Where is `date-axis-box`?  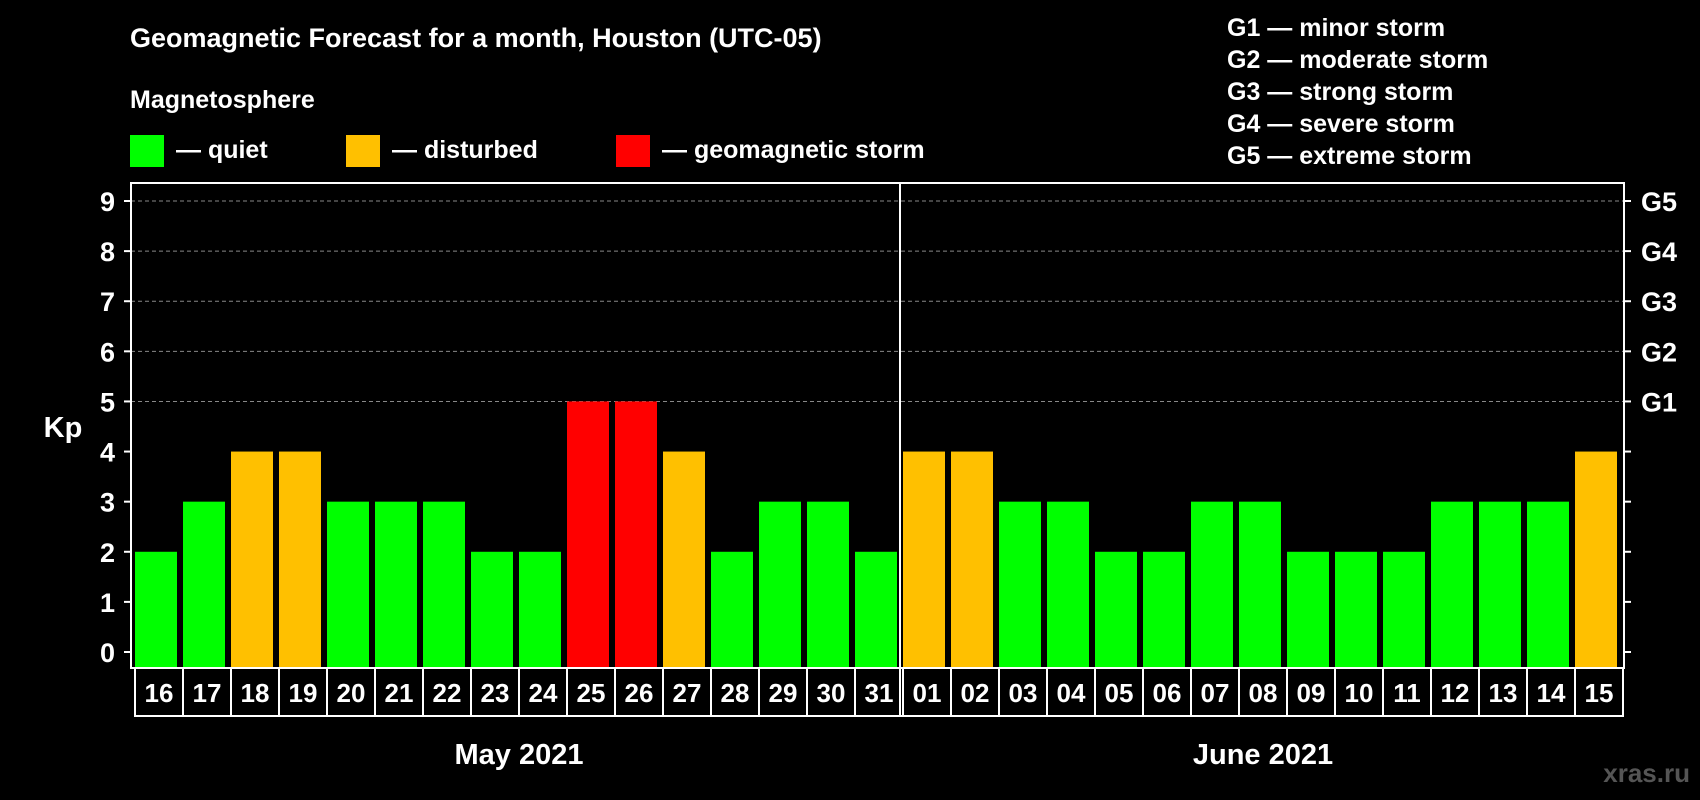
date-axis-box is located at coordinates (879, 692).